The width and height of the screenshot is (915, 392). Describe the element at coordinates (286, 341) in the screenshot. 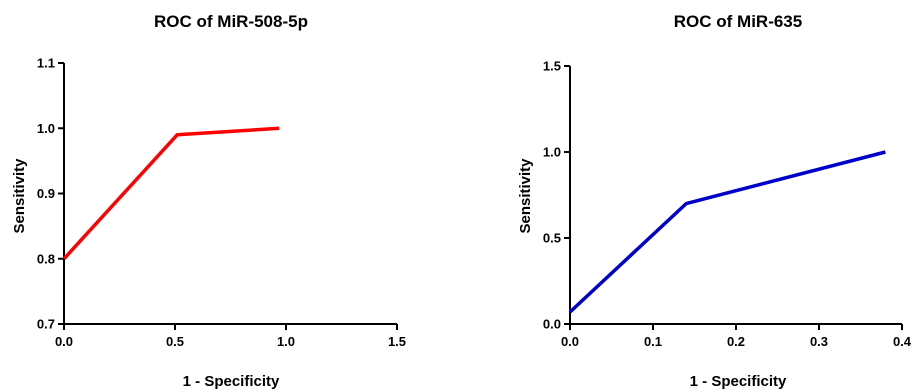

I see `x-tick-label: 1.0` at that location.